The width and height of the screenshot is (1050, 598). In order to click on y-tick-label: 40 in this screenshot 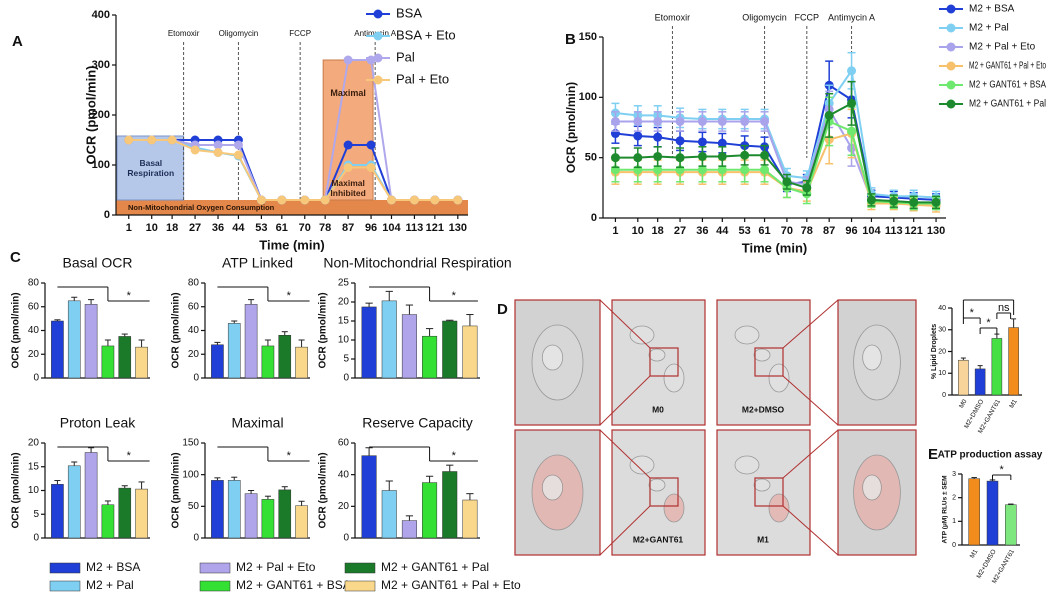, I will do `click(34, 330)`.